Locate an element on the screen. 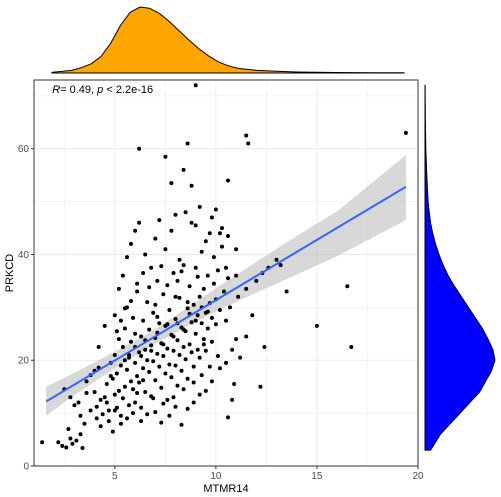 This screenshot has height=497, width=501. p-label: p is located at coordinates (99, 90).